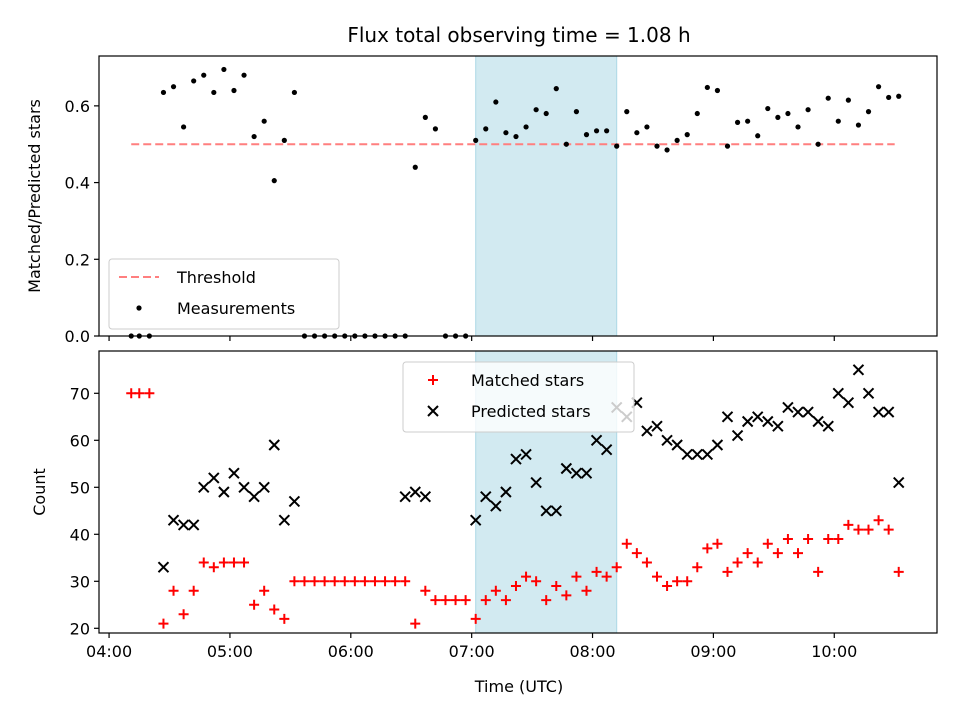 The height and width of the screenshot is (720, 960). Describe the element at coordinates (77, 336) in the screenshot. I see `y-tick-label: 0.0` at that location.